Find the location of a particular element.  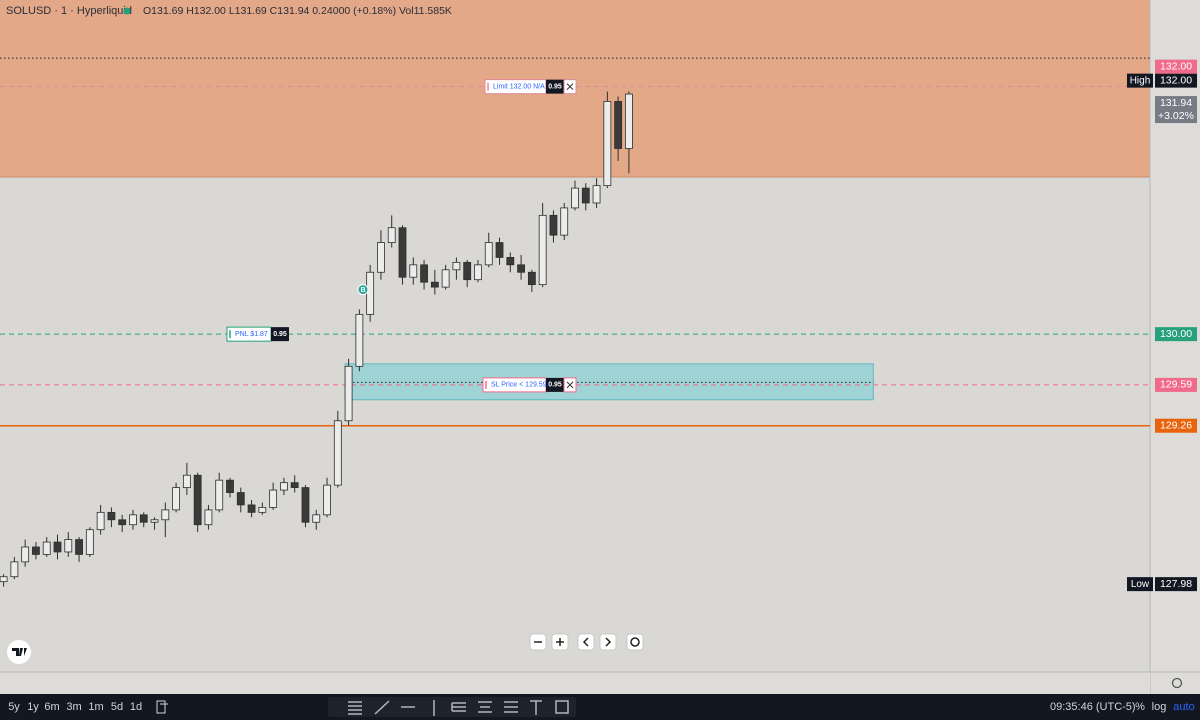

tool-fib is located at coordinates (458, 707).